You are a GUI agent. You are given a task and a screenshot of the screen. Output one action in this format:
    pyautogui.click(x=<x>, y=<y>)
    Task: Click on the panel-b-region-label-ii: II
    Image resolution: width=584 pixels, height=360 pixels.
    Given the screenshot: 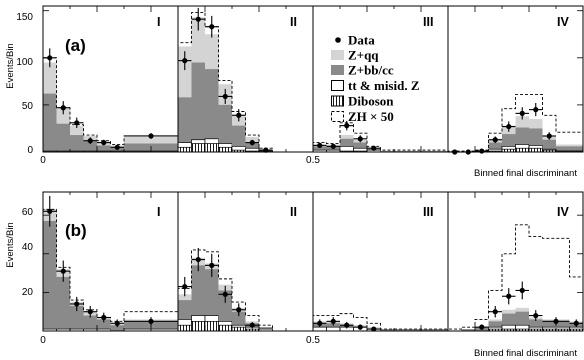 What is the action you would take?
    pyautogui.click(x=293, y=212)
    